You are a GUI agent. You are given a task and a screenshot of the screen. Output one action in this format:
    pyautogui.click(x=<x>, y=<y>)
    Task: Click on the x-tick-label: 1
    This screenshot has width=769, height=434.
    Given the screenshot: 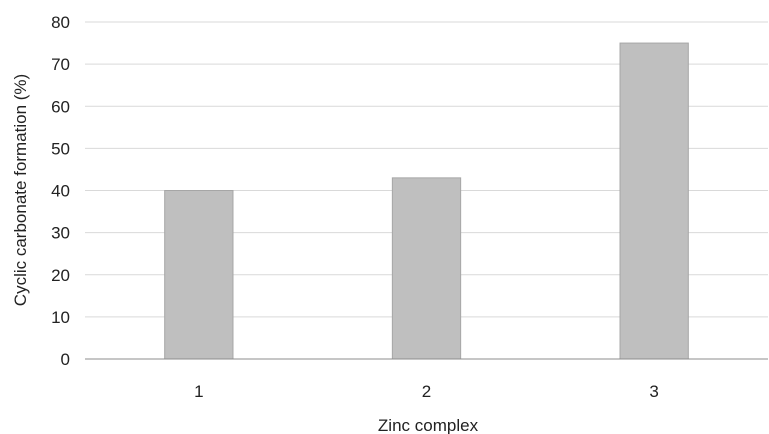 What is the action you would take?
    pyautogui.click(x=198, y=391)
    